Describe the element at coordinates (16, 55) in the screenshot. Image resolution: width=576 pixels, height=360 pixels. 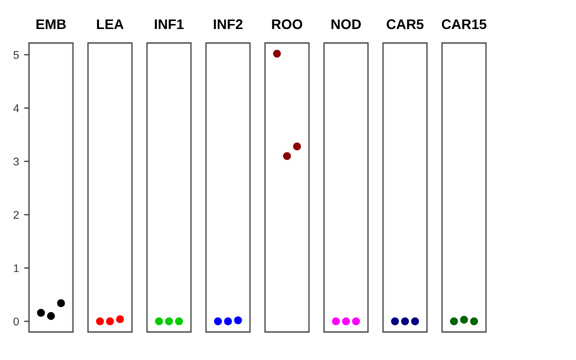
I see `y-tick-label: 5` at that location.